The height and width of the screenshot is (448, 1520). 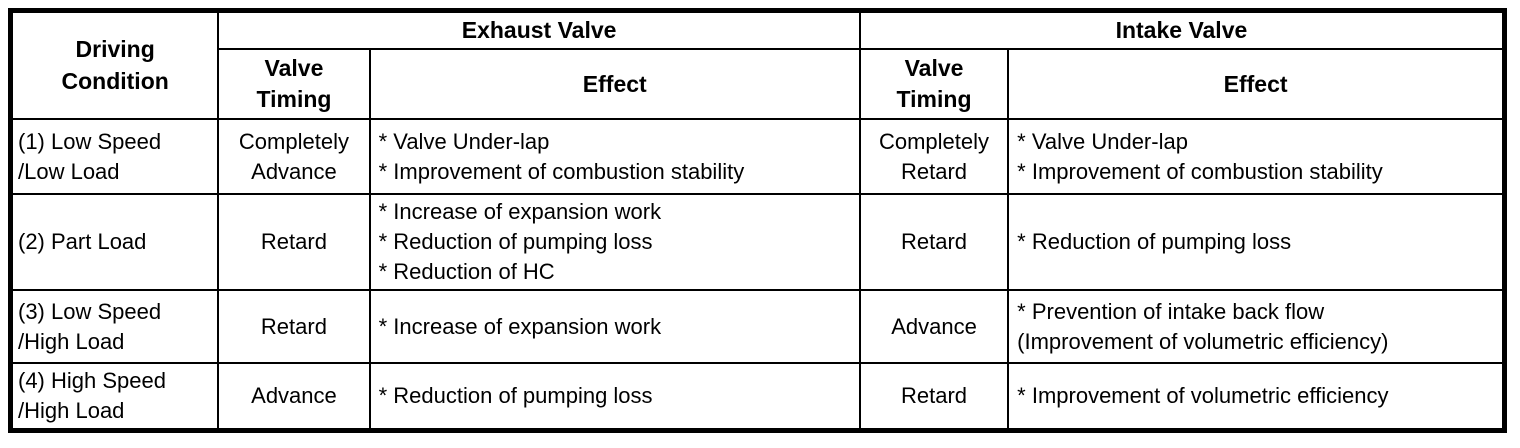 What do you see at coordinates (614, 397) in the screenshot?
I see `row4-exhaust-effect-cell: * Reduction of pumping loss` at bounding box center [614, 397].